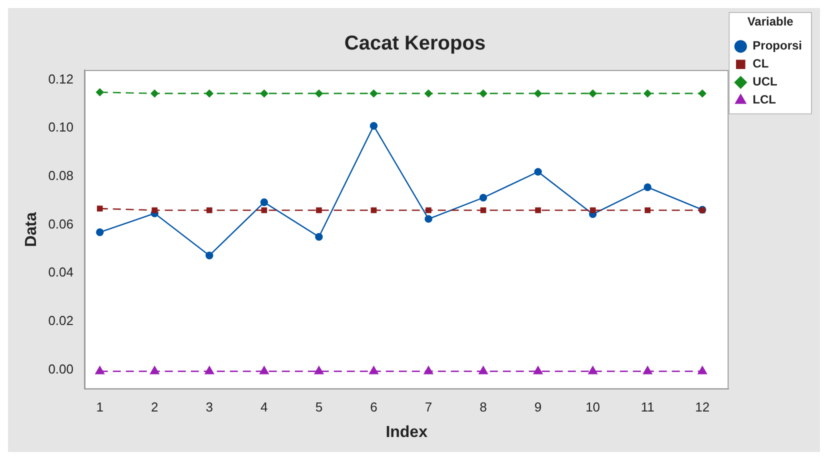  Describe the element at coordinates (770, 21) in the screenshot. I see `legend-title: Variable` at that location.